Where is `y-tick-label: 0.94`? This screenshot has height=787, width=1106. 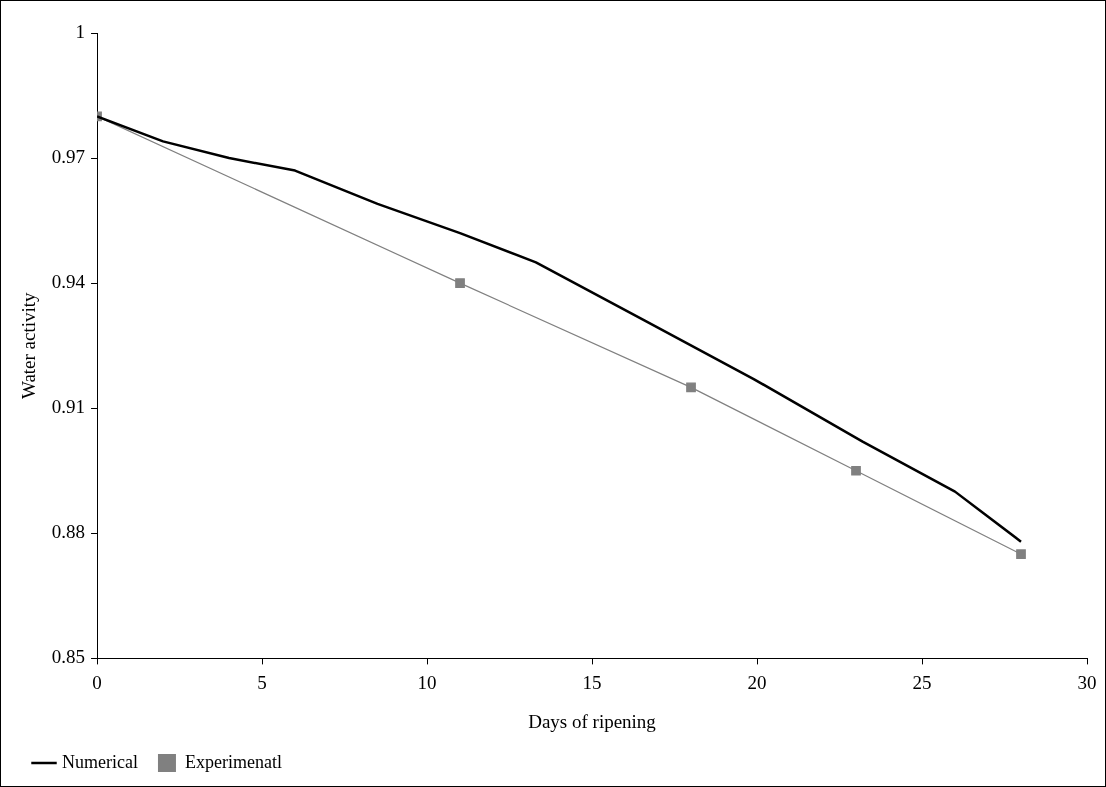
y-tick-label: 0.94 is located at coordinates (68, 282).